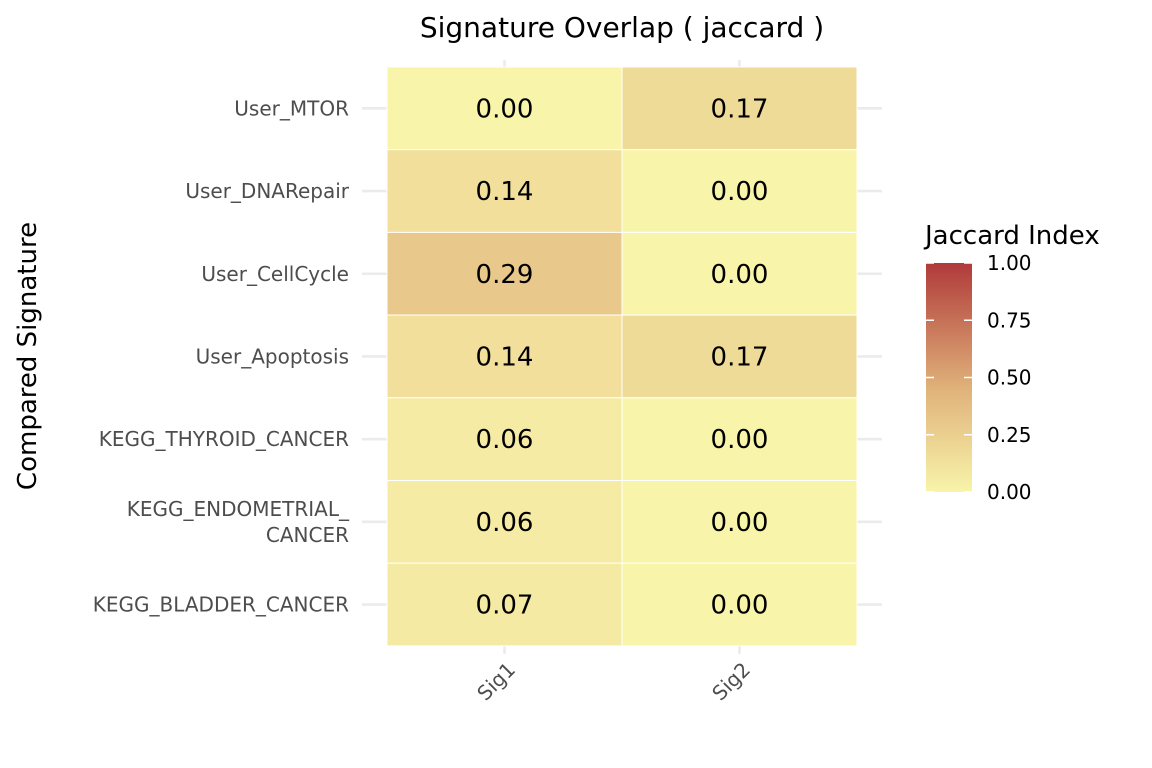 This screenshot has height=768, width=1152. I want to click on cell-value-label: 0.29, so click(505, 275).